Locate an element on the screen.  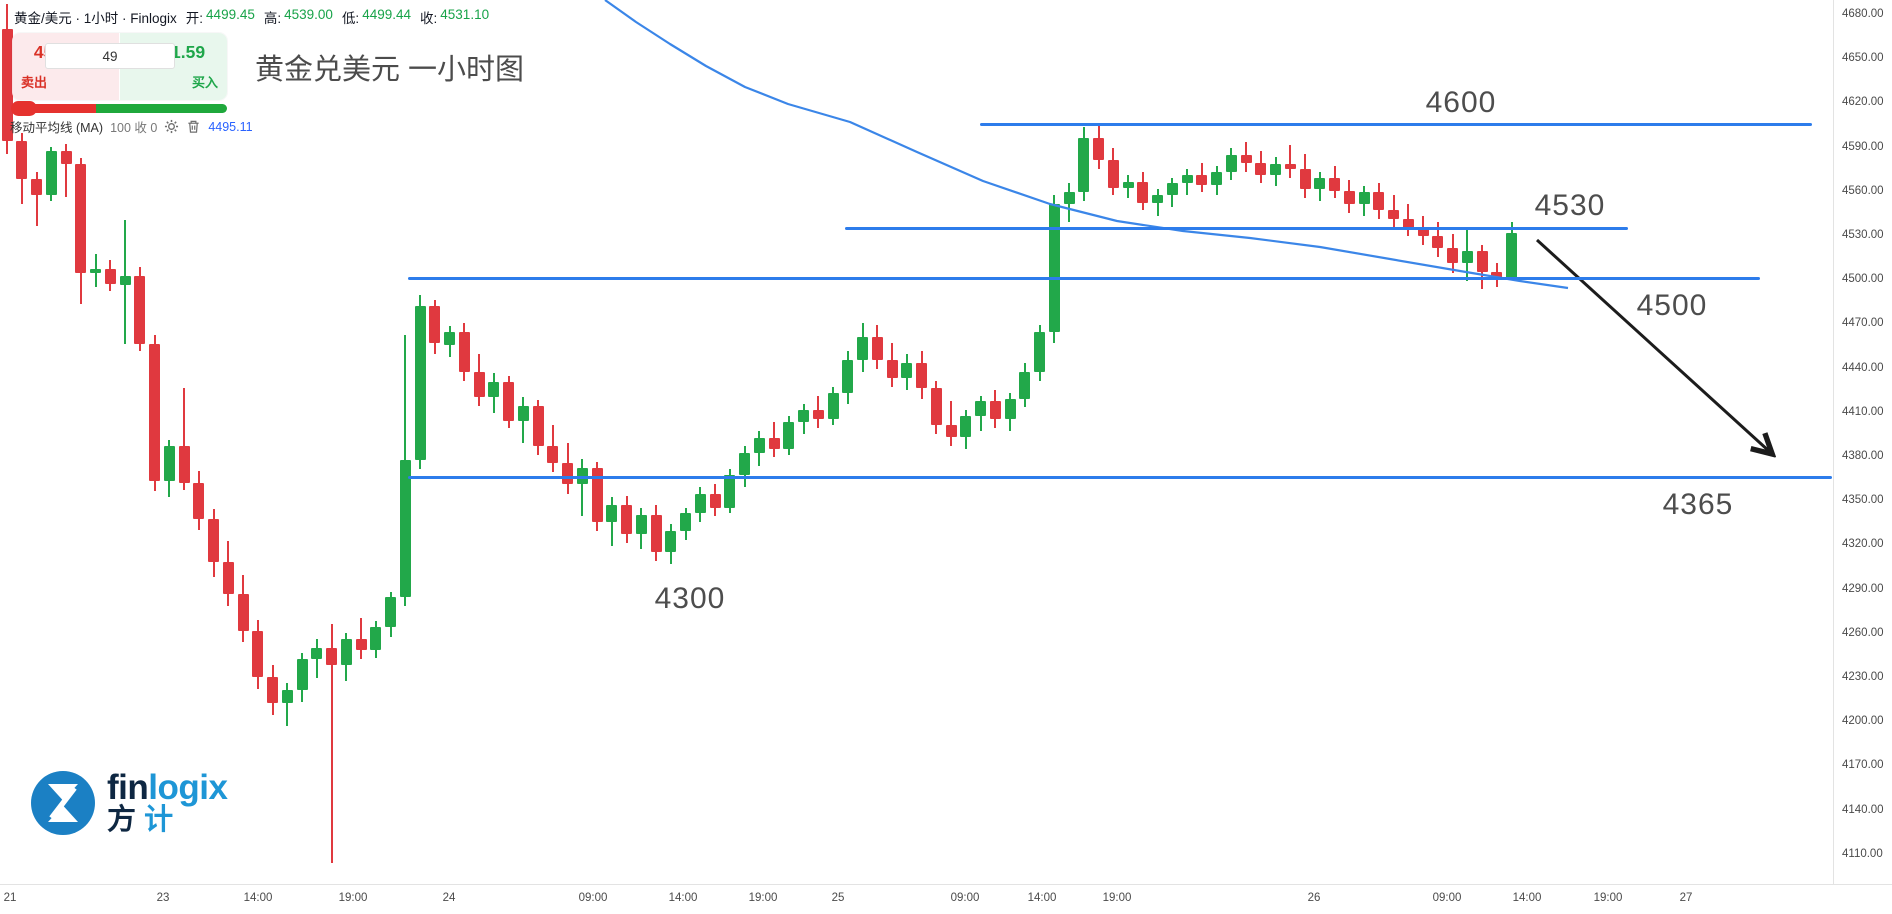
sentiment-buy-segment is located at coordinates (161, 108).